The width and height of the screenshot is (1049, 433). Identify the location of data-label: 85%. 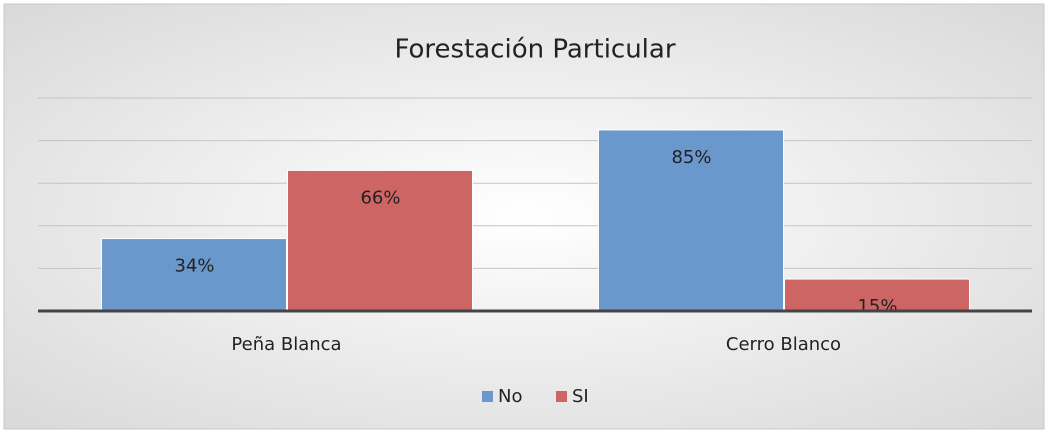
(691, 157).